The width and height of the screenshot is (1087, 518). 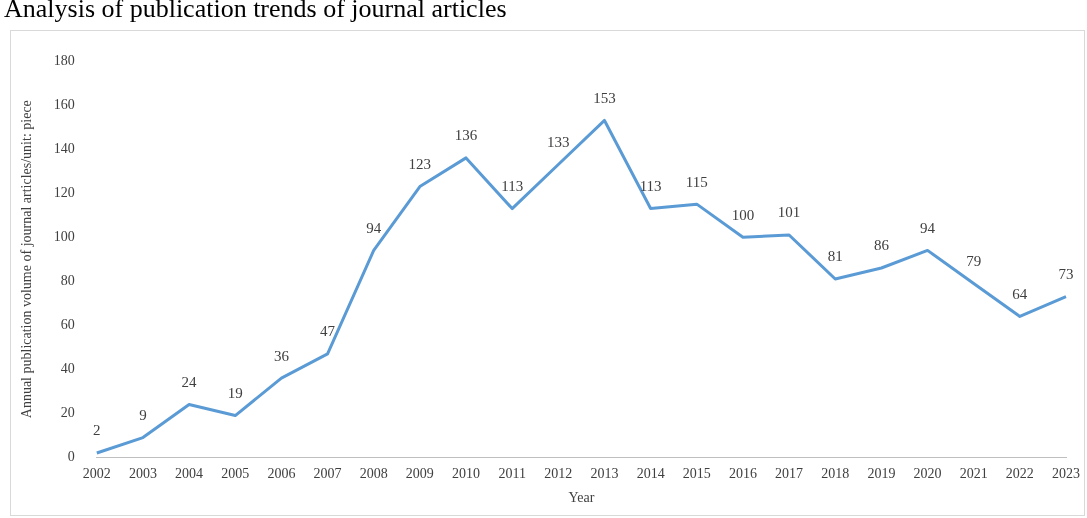 What do you see at coordinates (604, 474) in the screenshot?
I see `x-tick-label: 2013` at bounding box center [604, 474].